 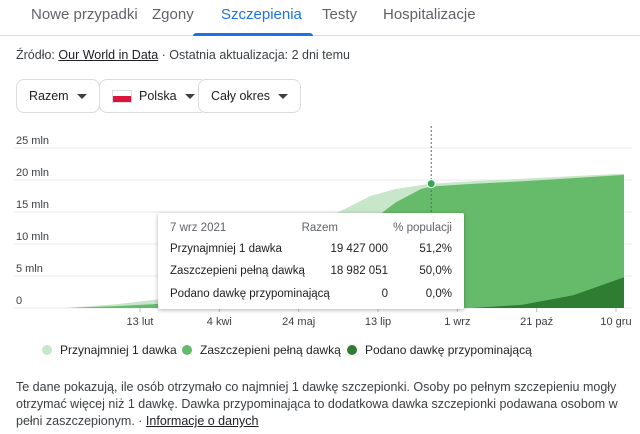 I want to click on period-dropdown: Cały okres, so click(x=250, y=96).